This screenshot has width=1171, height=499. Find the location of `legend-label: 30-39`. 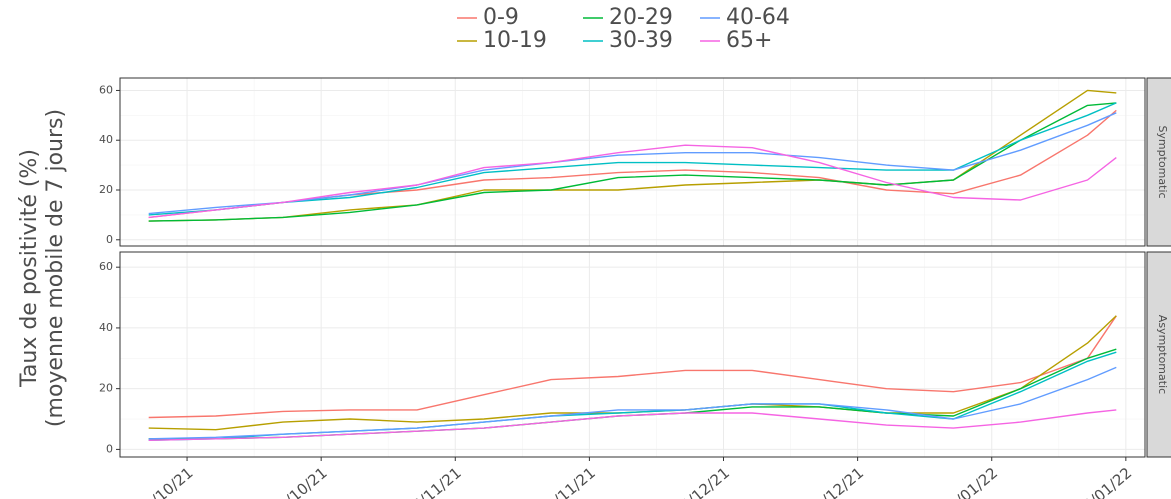

legend-label: 30-39 is located at coordinates (641, 40).